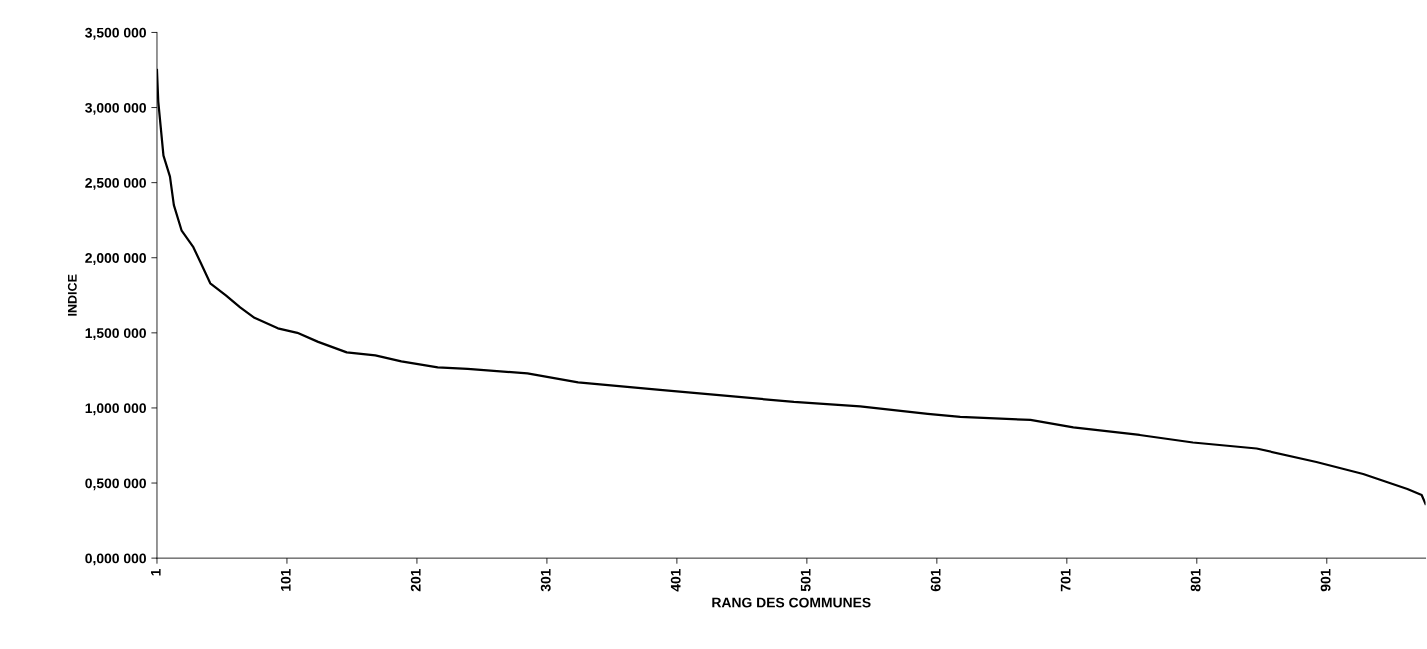 This screenshot has width=1427, height=649. What do you see at coordinates (285, 579) in the screenshot?
I see `x-tick-label: 101` at bounding box center [285, 579].